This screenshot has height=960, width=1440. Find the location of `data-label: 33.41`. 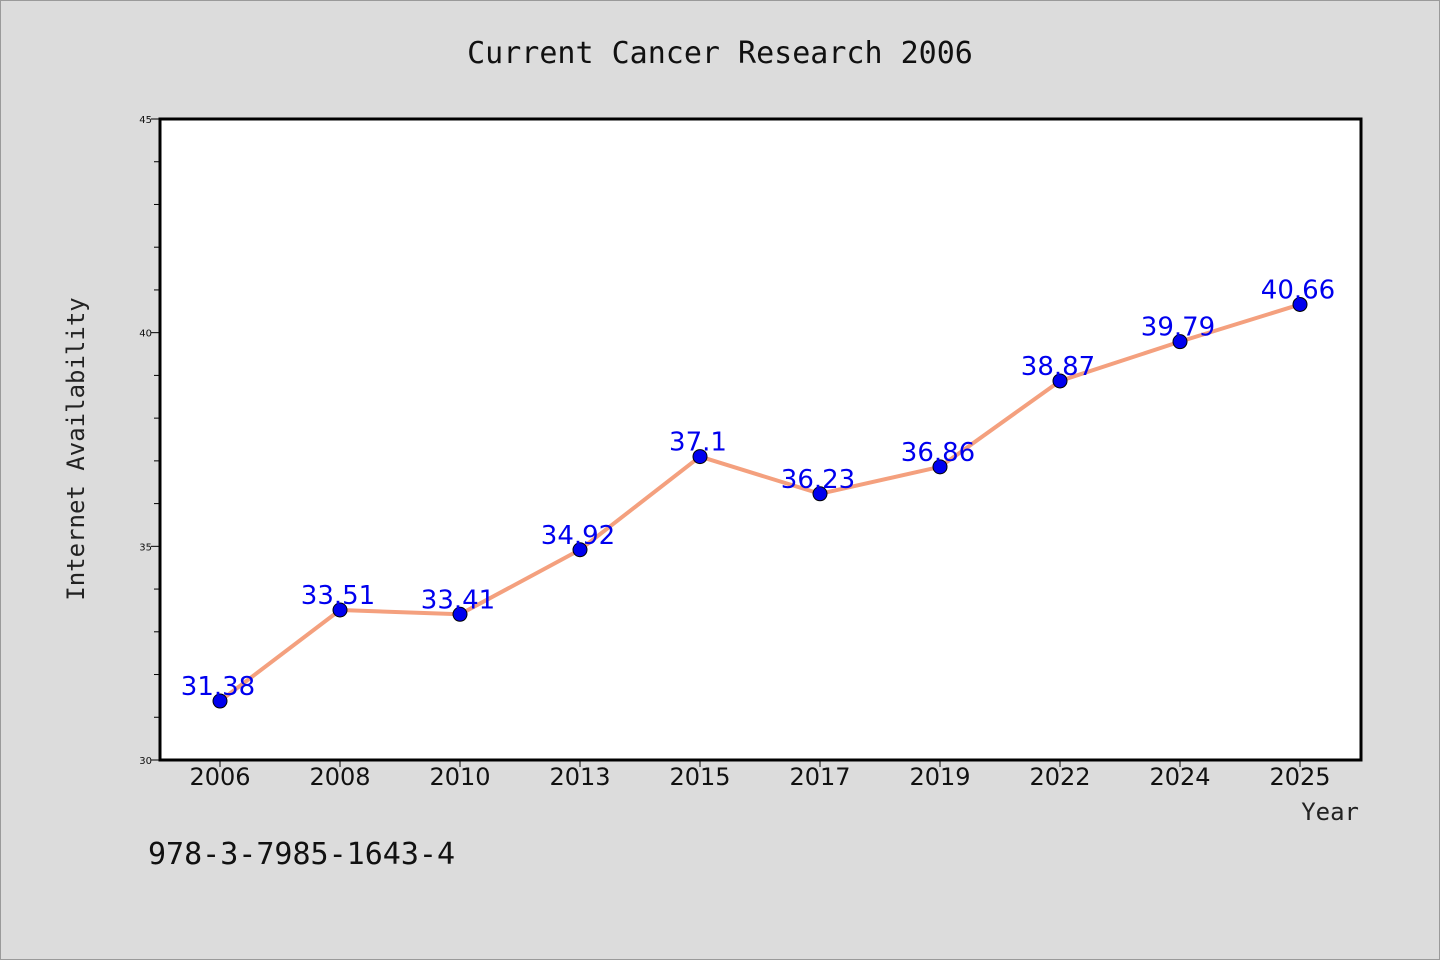

data-label: 33.41 is located at coordinates (458, 600).